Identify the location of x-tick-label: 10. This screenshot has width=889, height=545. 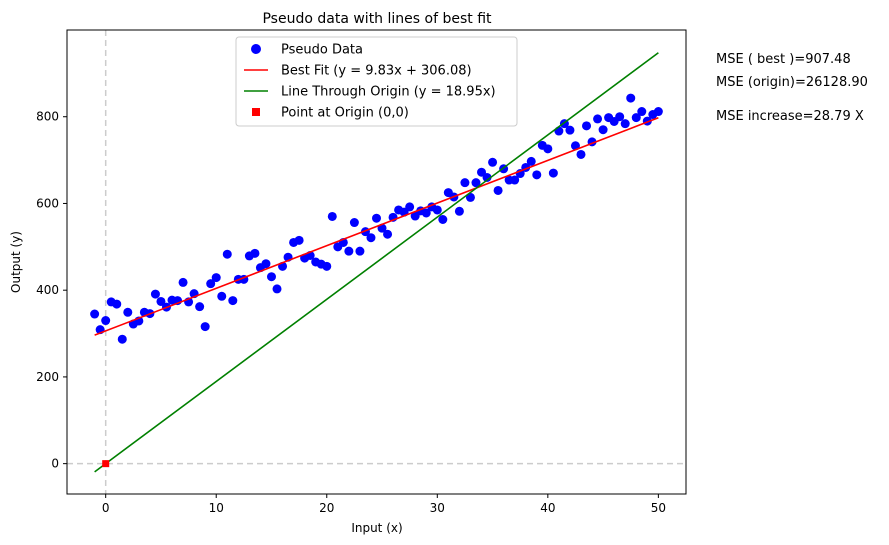
(216, 508).